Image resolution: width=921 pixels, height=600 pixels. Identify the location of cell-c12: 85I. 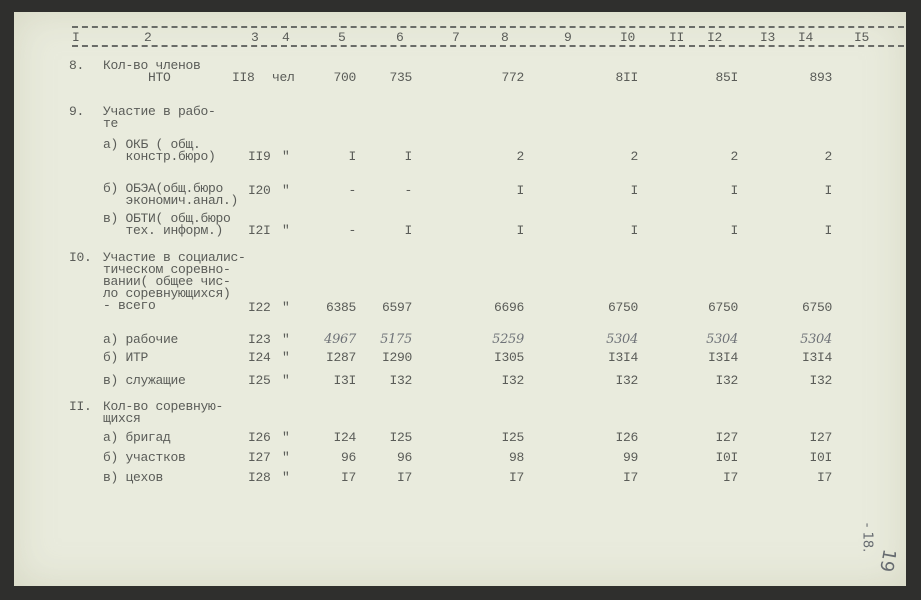
(726, 77).